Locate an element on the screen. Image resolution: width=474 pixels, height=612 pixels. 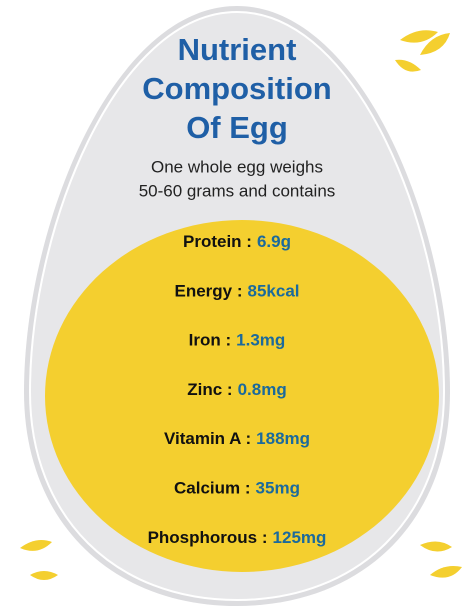
subtitle: One whole egg weighs is located at coordinates (237, 166).